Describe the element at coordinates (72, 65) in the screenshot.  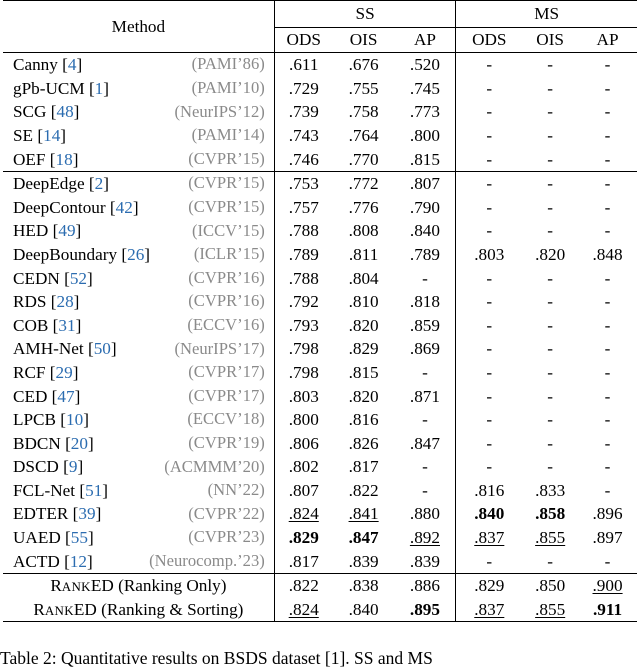
I see `citation-link: 4` at that location.